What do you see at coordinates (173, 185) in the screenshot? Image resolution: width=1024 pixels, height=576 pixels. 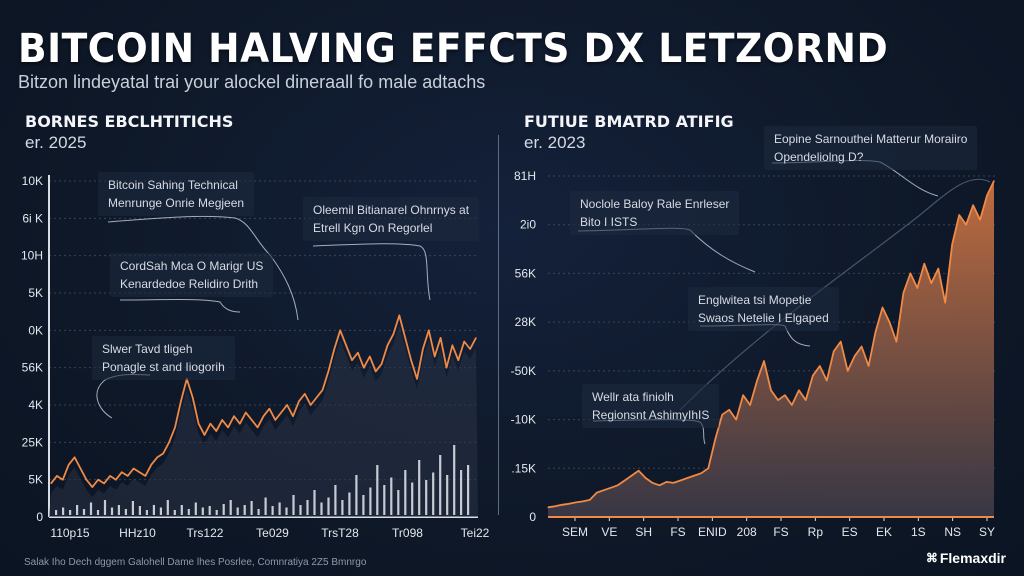 I see `annotation-line: Bitcoin Sahing Technical` at bounding box center [173, 185].